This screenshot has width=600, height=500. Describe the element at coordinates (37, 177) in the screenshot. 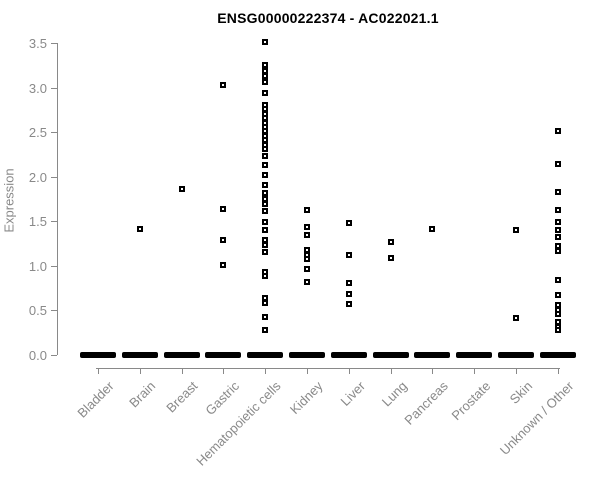

I see `y-tick-label: 2.0` at that location.